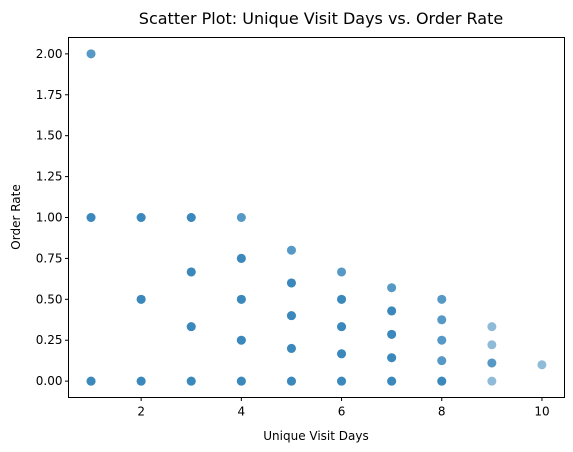 The image size is (573, 452). I want to click on y-tick-label: 2.00, so click(49, 54).